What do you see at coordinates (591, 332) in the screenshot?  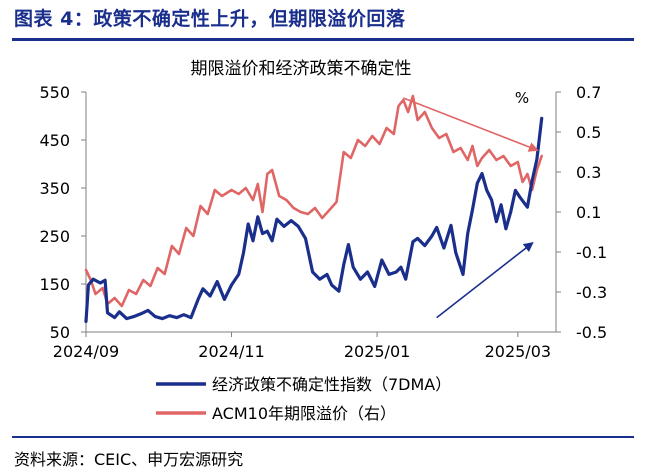 I see `right-tick-label: -0.5` at bounding box center [591, 332].